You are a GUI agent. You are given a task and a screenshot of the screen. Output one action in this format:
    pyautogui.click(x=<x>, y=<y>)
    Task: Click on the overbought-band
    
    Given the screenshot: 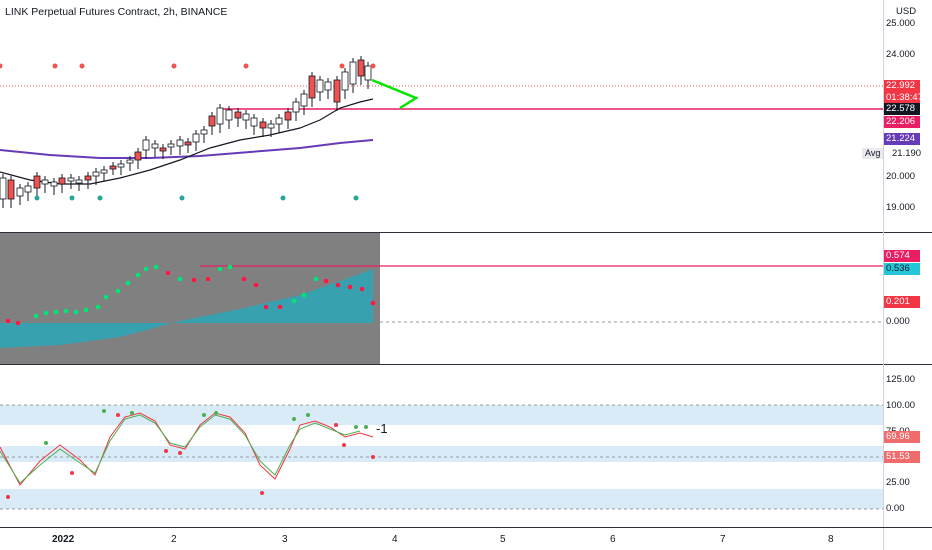 What is the action you would take?
    pyautogui.click(x=441, y=415)
    